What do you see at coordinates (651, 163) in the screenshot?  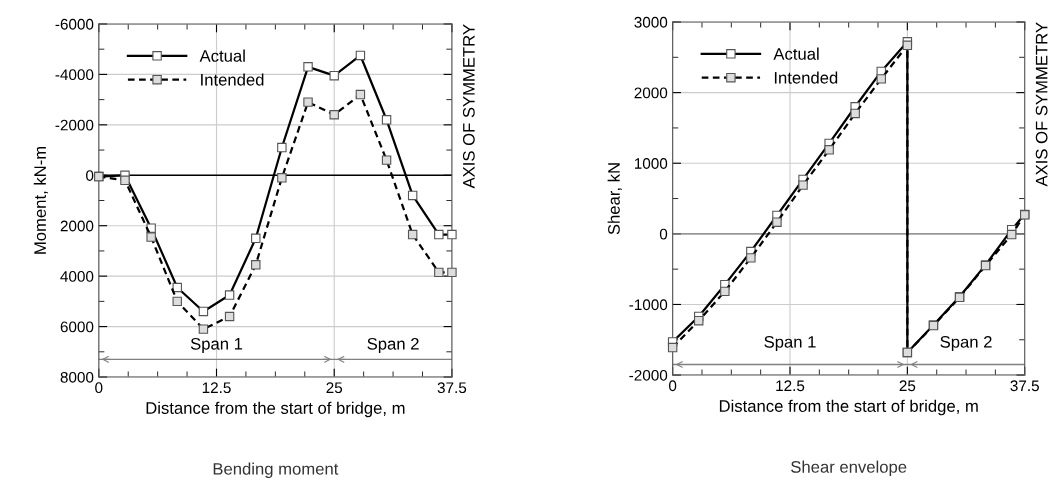 I see `y-tick-label: 1000` at bounding box center [651, 163].